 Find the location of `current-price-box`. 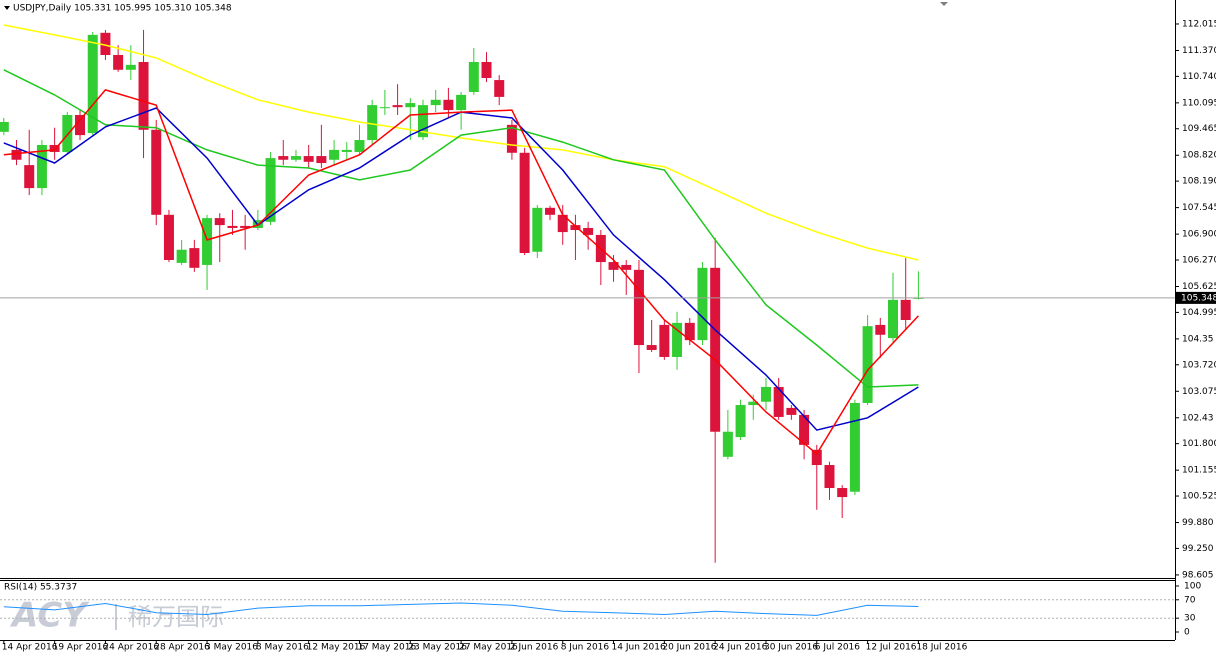

current-price-box is located at coordinates (1196, 297).